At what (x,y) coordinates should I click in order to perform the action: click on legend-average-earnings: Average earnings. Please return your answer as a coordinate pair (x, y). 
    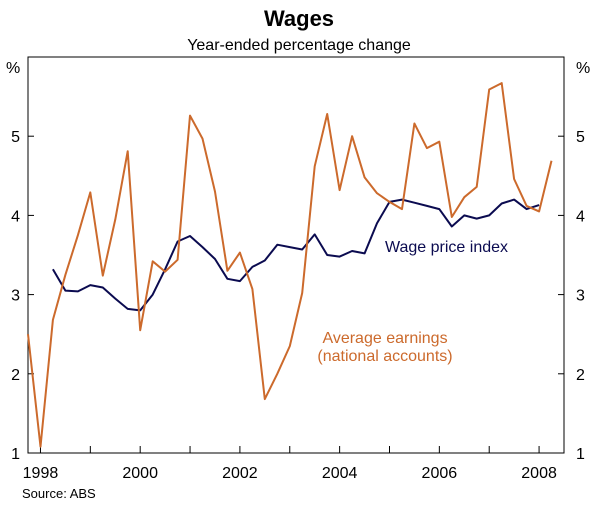
    Looking at the image, I should click on (384, 338).